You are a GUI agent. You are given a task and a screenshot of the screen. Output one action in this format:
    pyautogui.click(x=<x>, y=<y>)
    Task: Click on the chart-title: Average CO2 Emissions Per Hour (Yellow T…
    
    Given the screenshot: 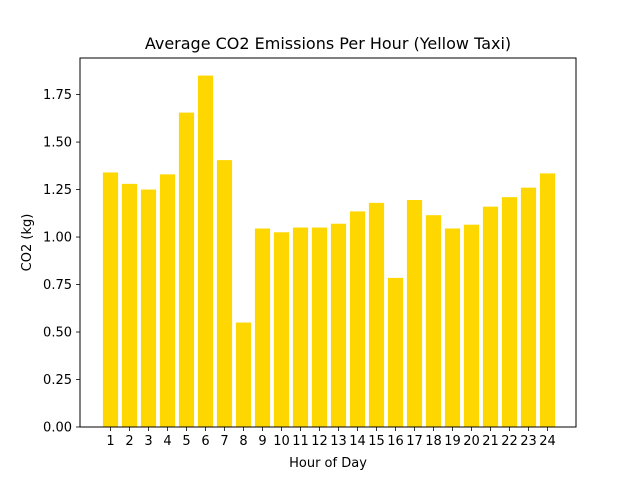 What is the action you would take?
    pyautogui.click(x=328, y=43)
    